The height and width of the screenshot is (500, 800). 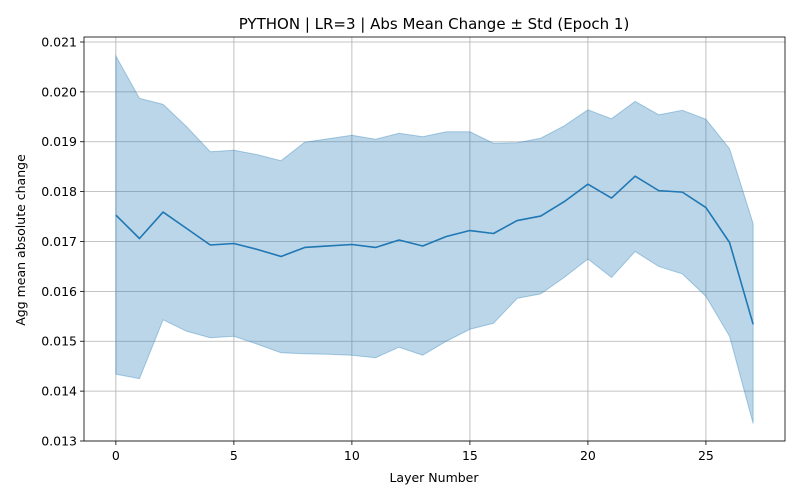 What do you see at coordinates (20, 240) in the screenshot?
I see `y-axis-label: Agg mean absolute change` at bounding box center [20, 240].